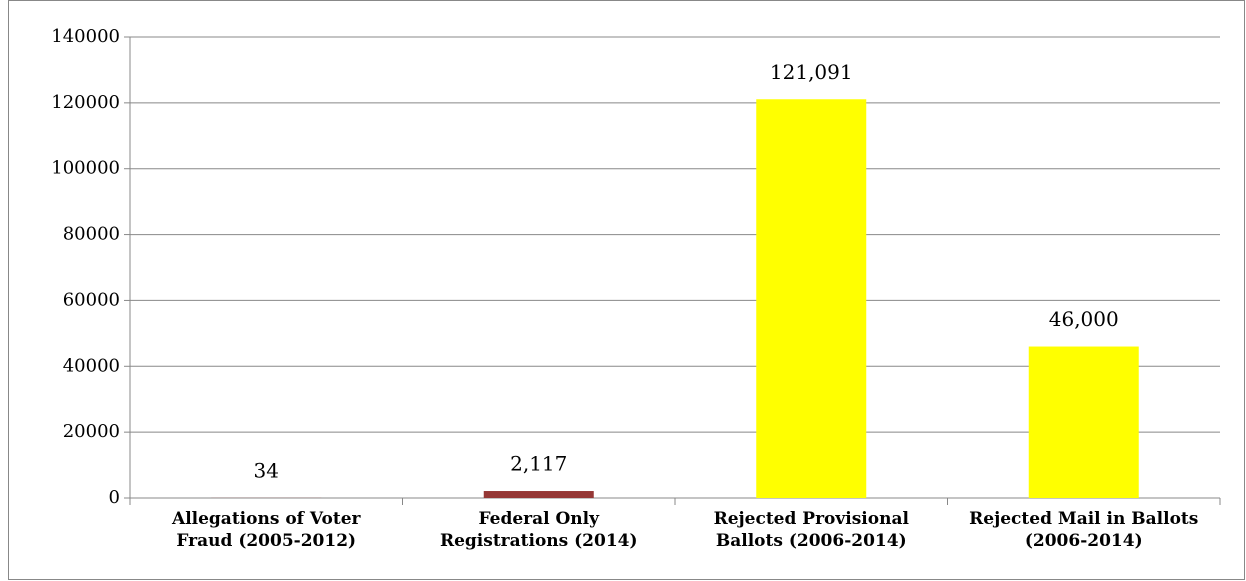 This screenshot has height=581, width=1246. Describe the element at coordinates (1084, 319) in the screenshot. I see `data-label: 46,000` at that location.